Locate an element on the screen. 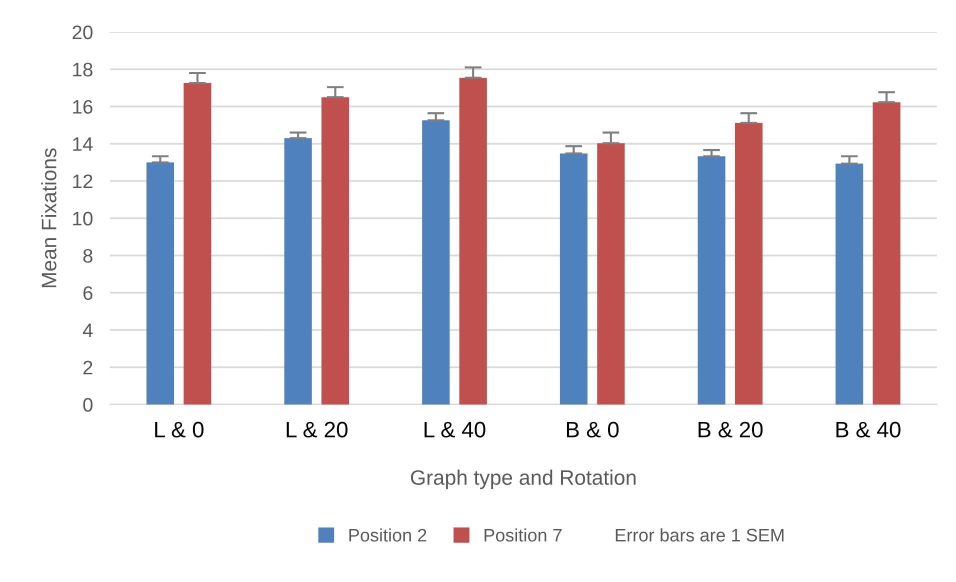  y-tick-label: 8 is located at coordinates (87, 255).